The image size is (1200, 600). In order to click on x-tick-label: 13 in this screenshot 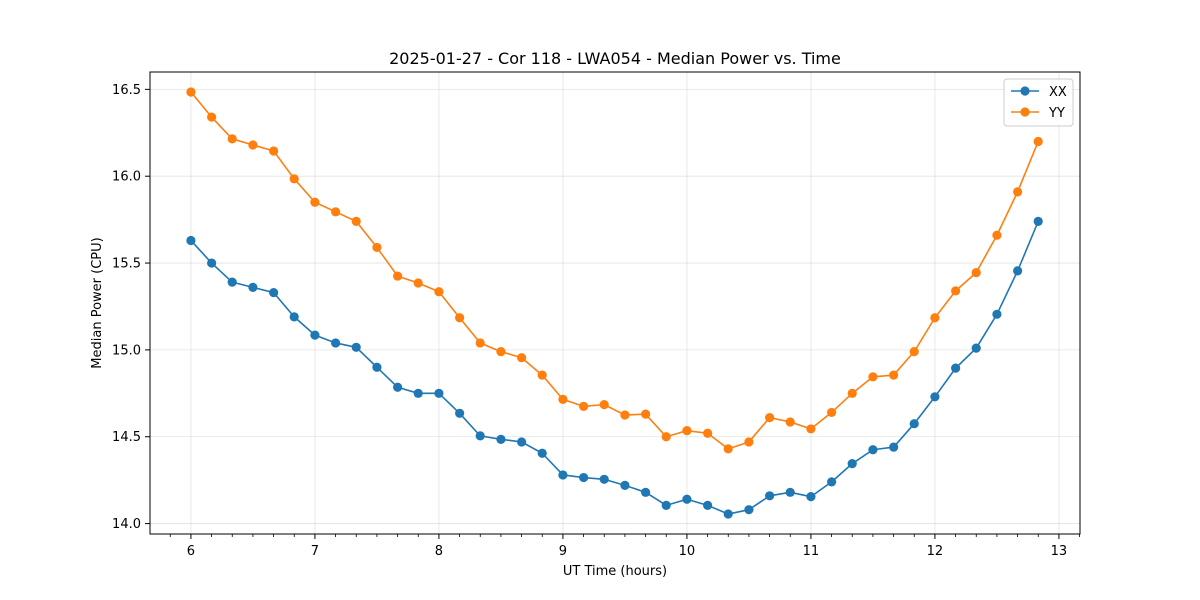, I will do `click(1059, 551)`.